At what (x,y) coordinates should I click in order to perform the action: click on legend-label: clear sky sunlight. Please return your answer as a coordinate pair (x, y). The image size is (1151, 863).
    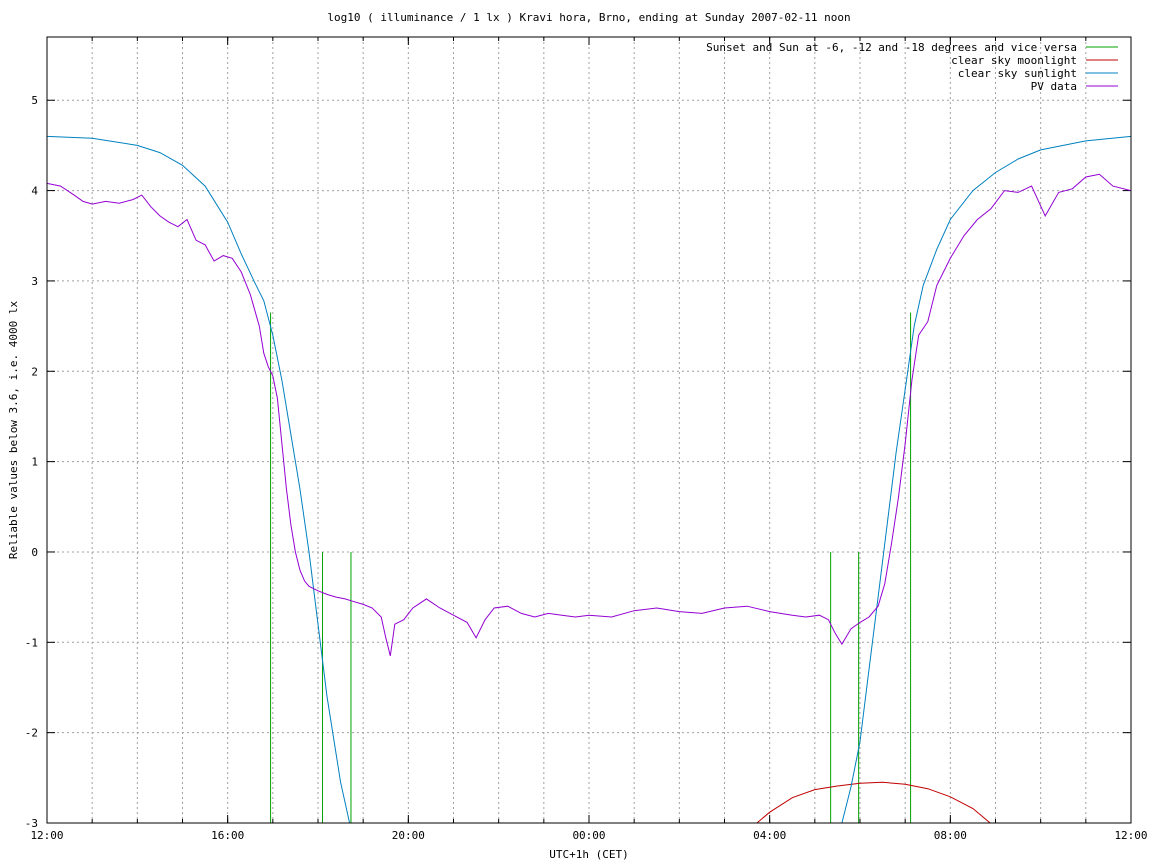
    Looking at the image, I should click on (1017, 73).